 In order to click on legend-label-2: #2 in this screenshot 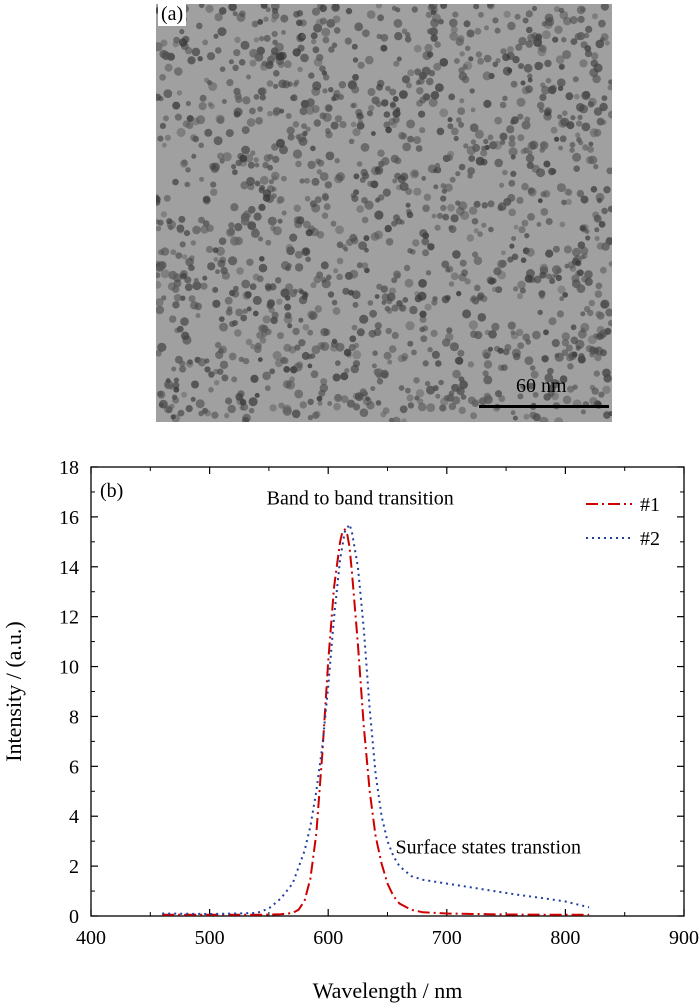, I will do `click(650, 539)`.